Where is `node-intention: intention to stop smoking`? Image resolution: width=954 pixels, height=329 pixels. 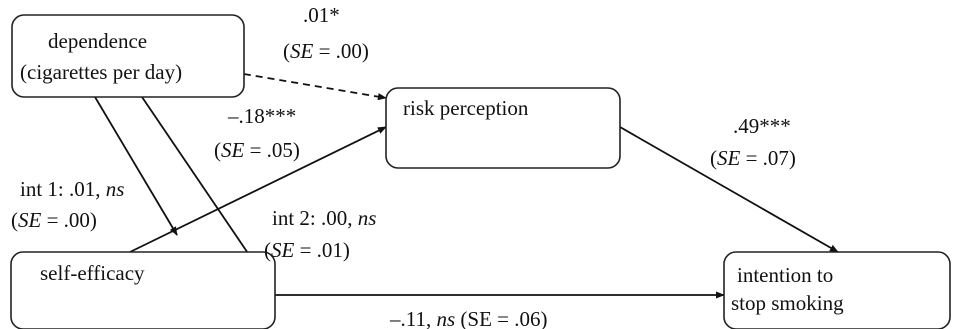 node-intention: intention to stop smoking is located at coordinates (837, 290).